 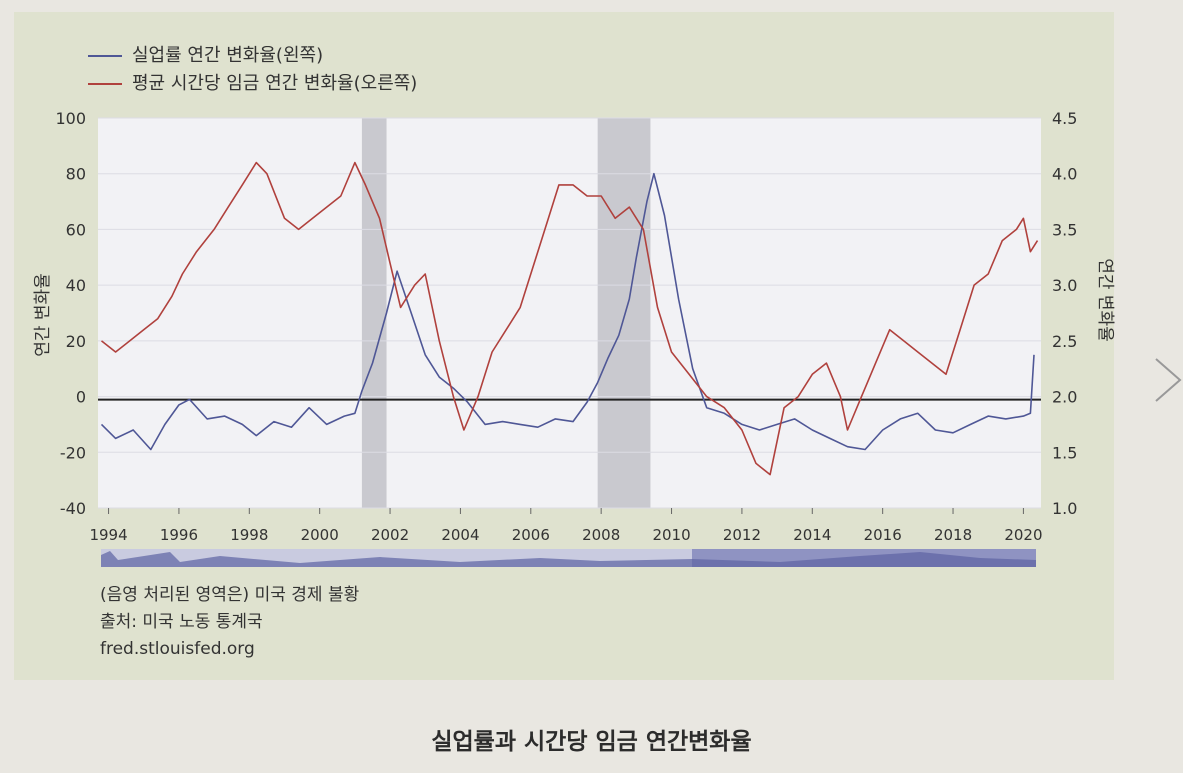 What do you see at coordinates (1064, 341) in the screenshot?
I see `right-tick-label: 2.5` at bounding box center [1064, 341].